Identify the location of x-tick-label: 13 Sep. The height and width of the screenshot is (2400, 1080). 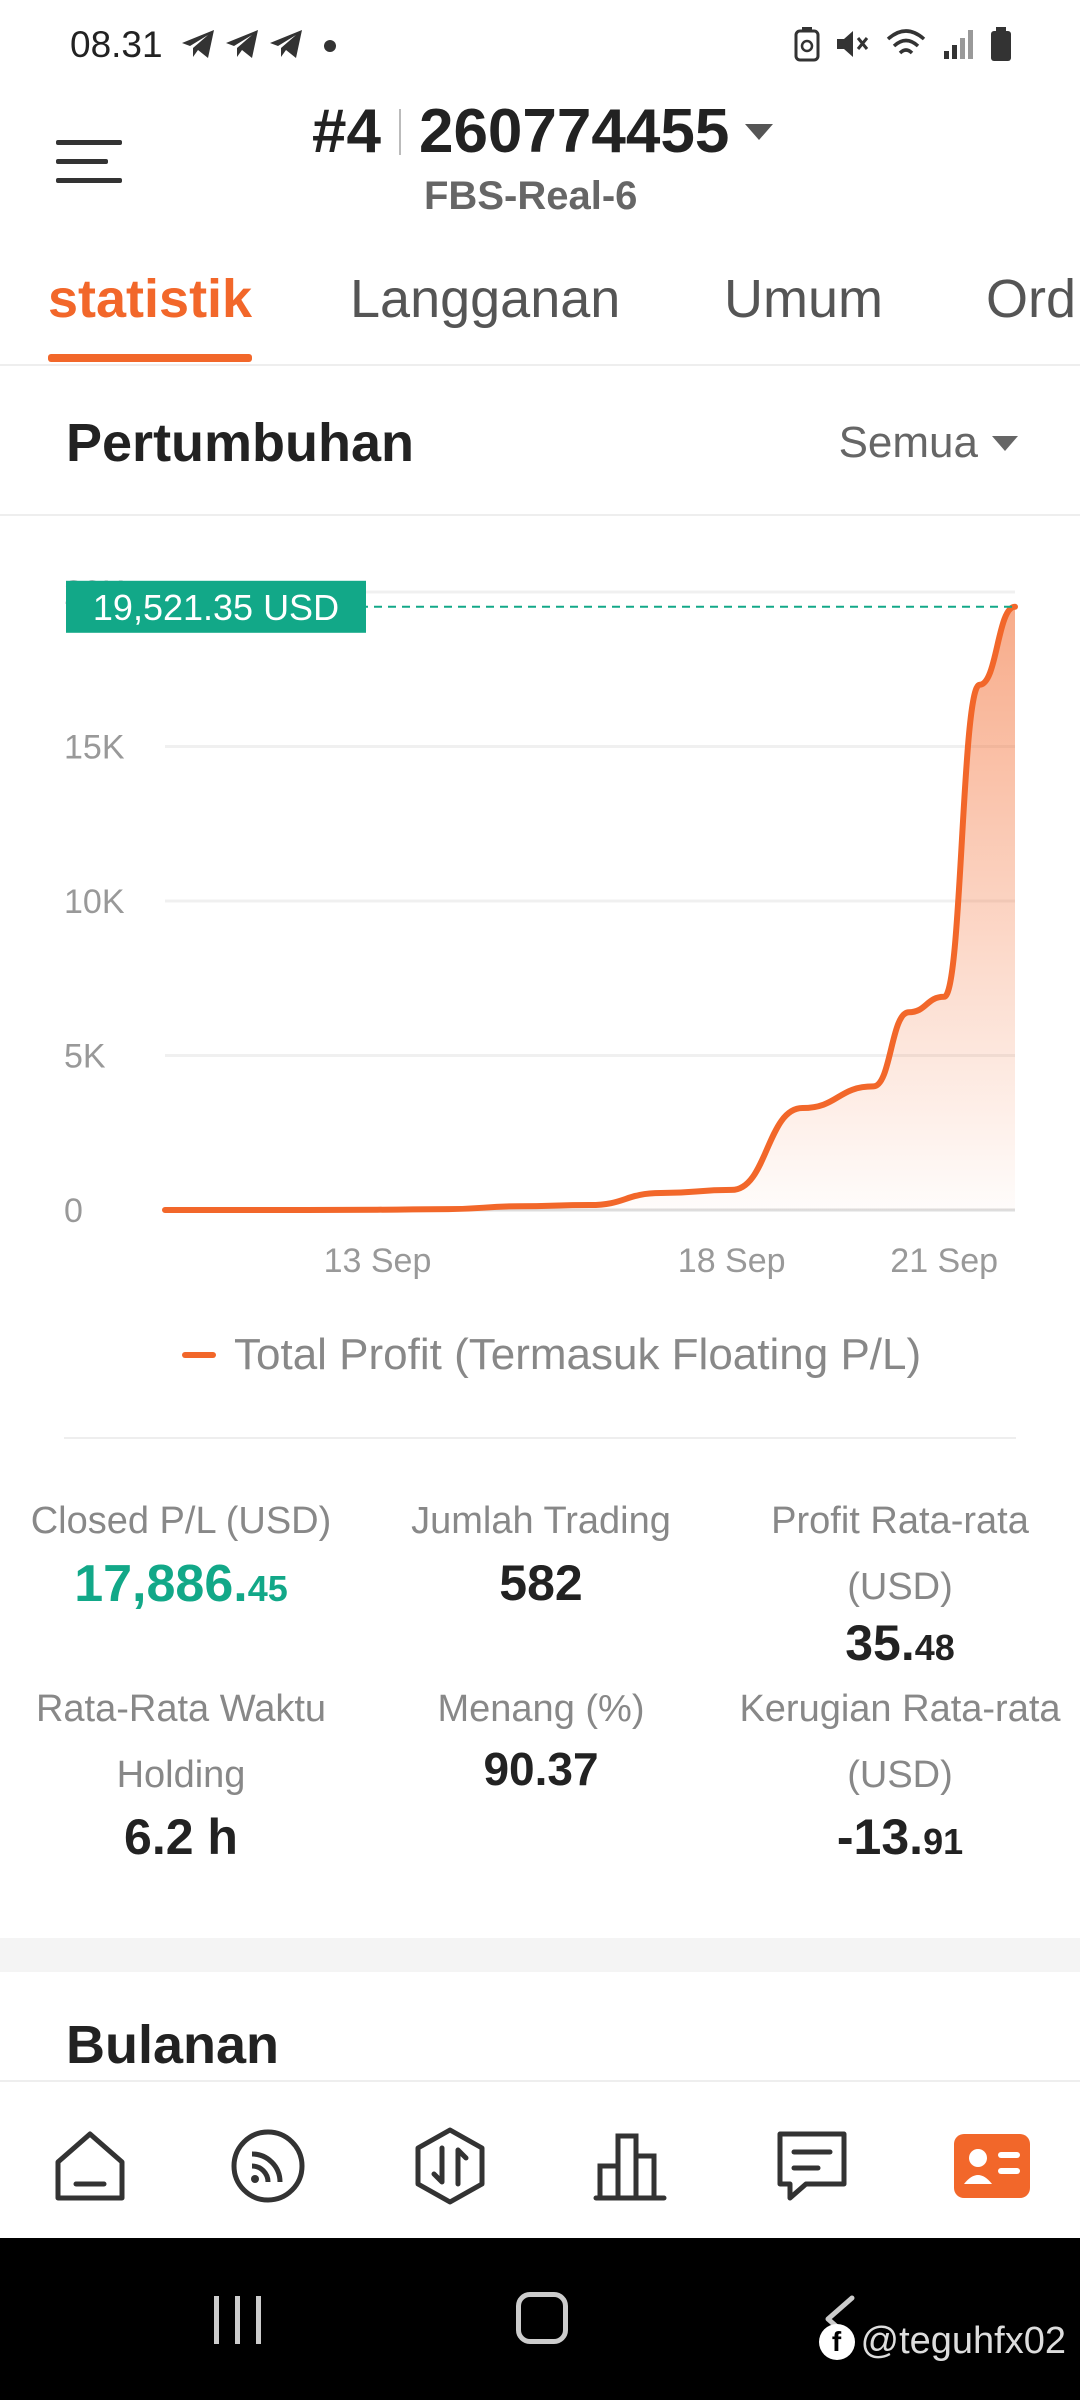
(378, 1261).